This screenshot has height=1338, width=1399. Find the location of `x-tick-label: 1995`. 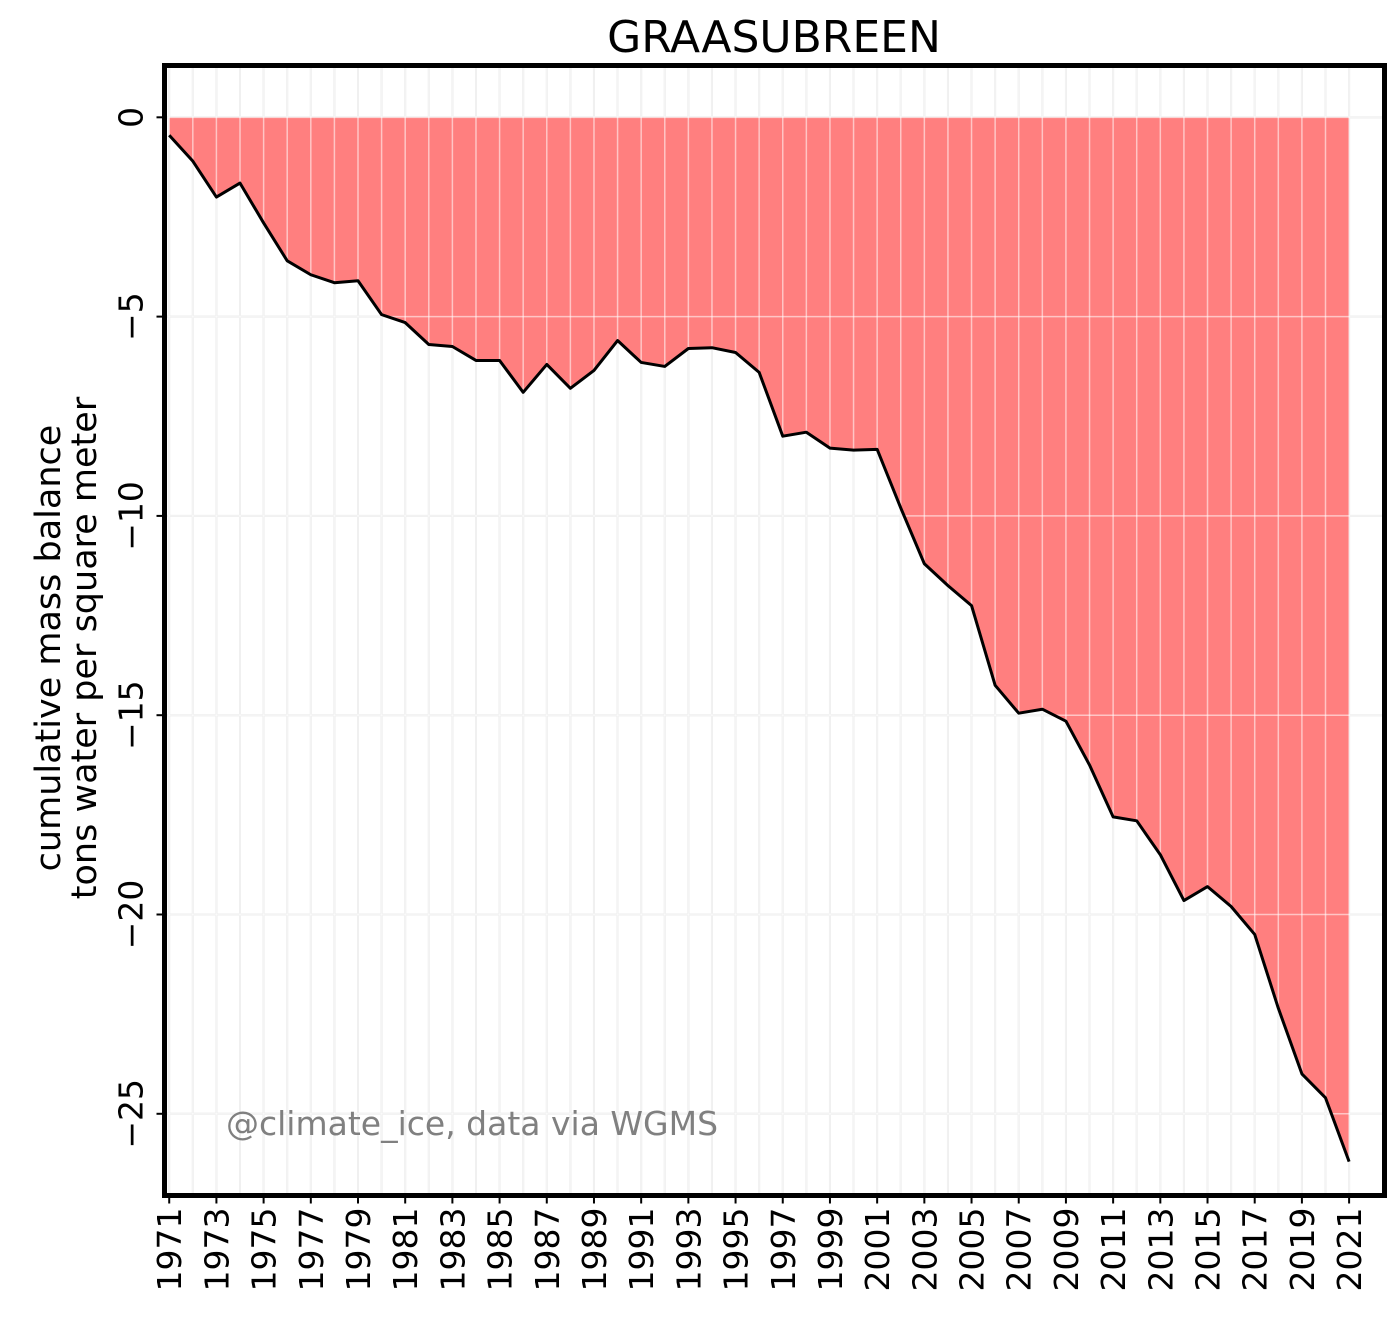

x-tick-label: 1995 is located at coordinates (736, 1250).